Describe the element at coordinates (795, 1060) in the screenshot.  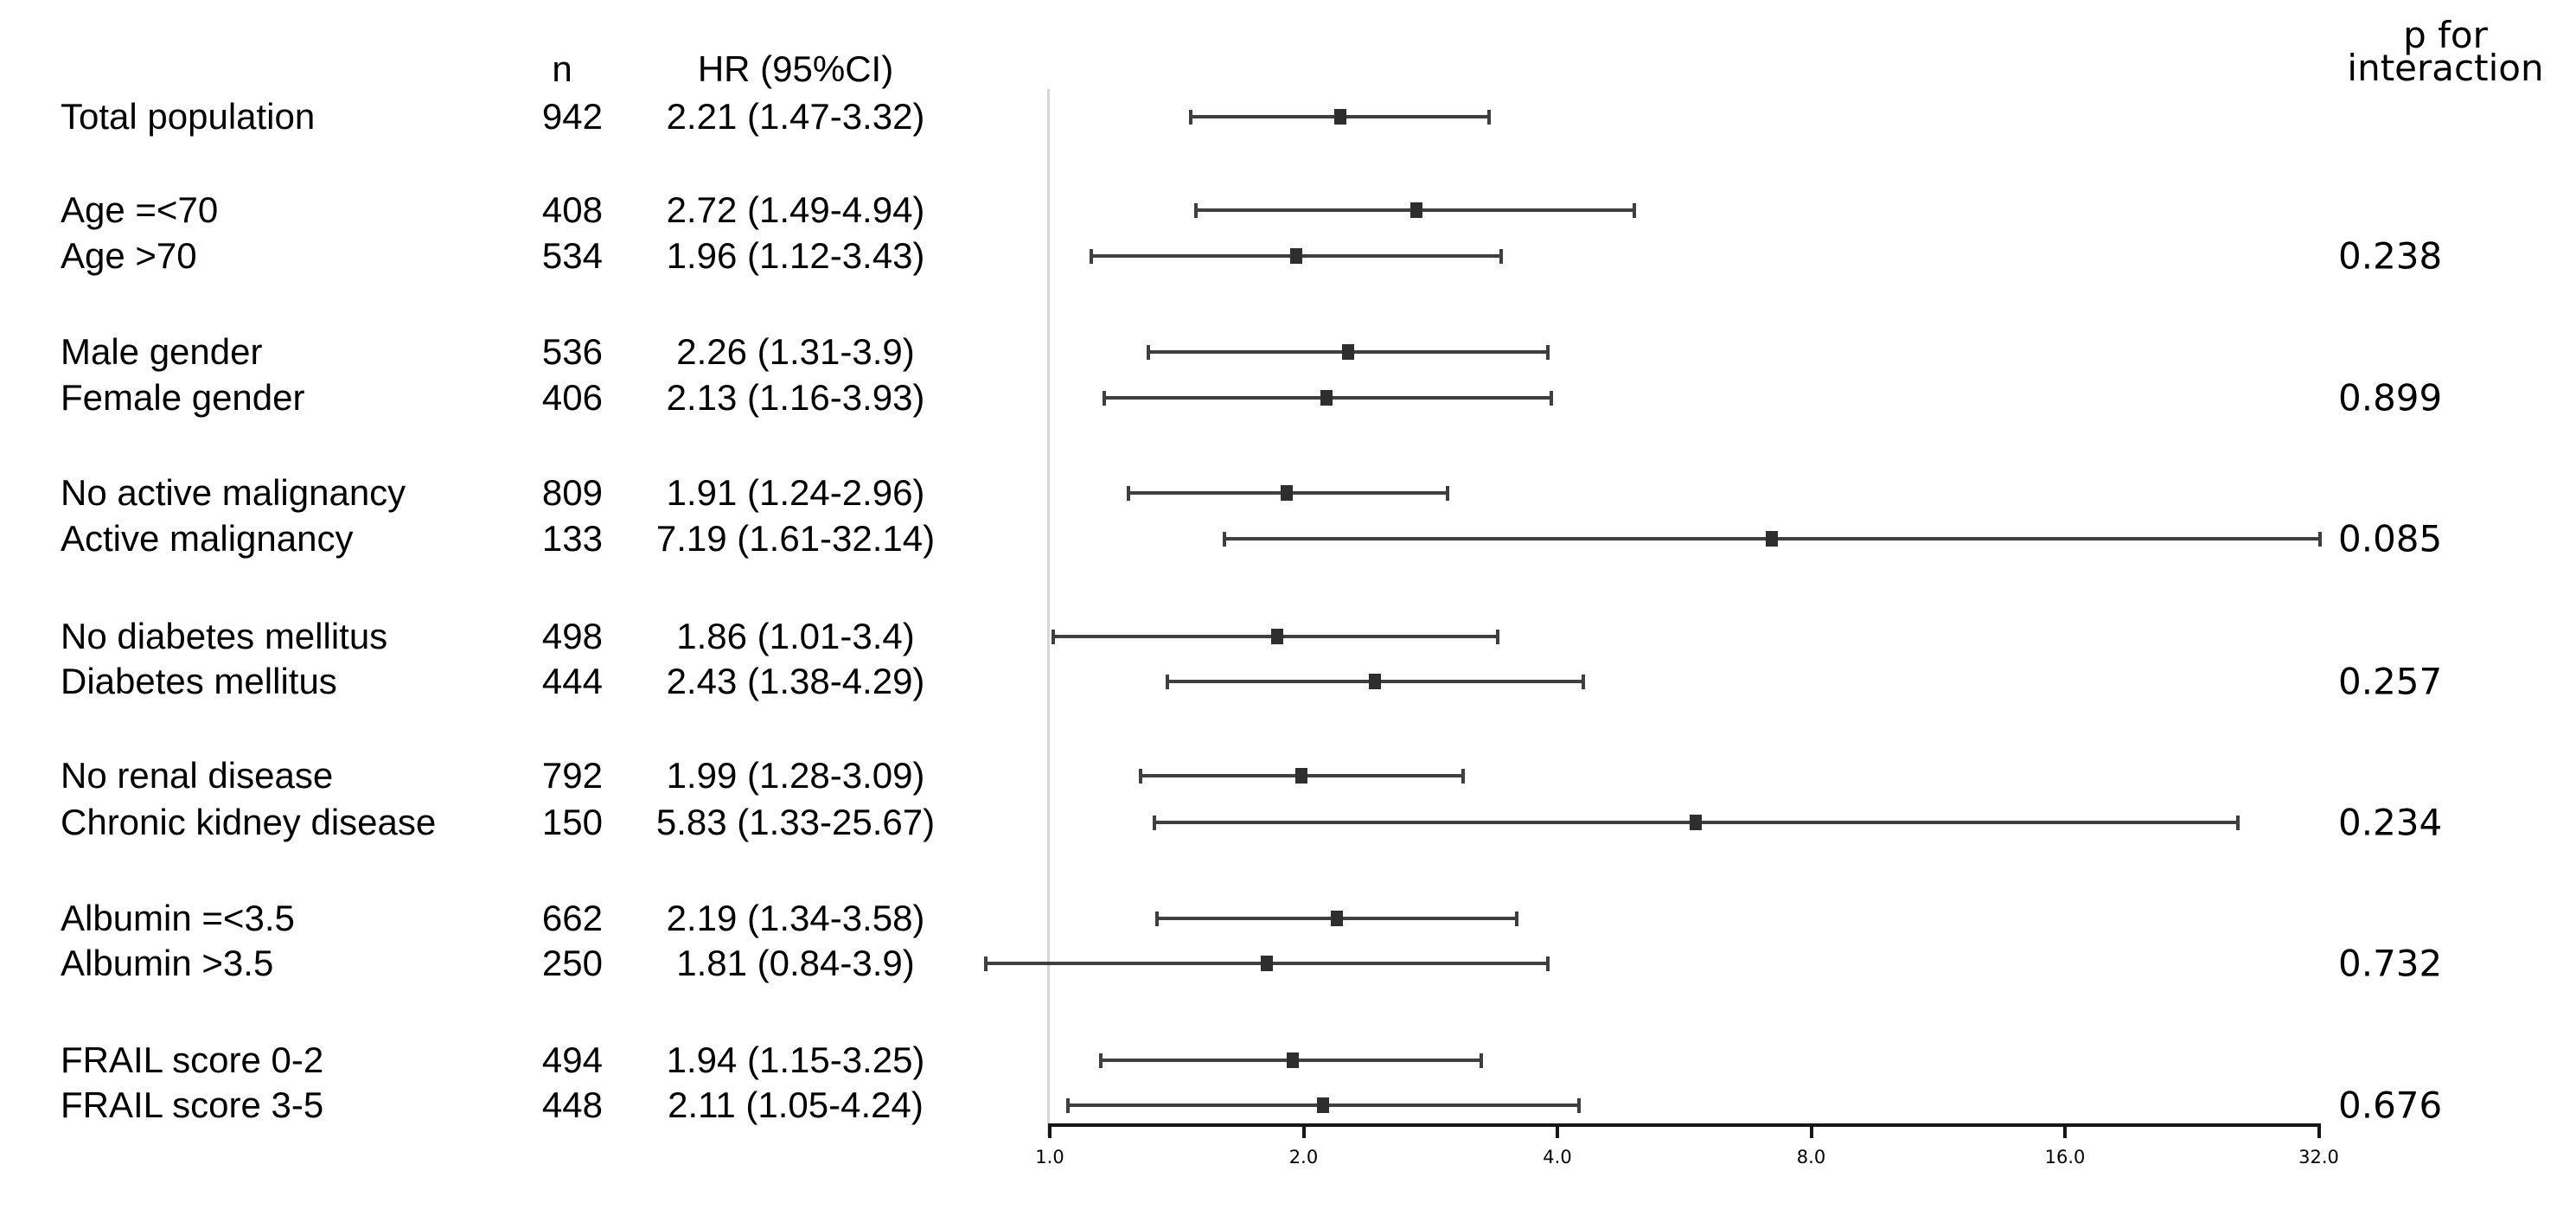
I see `row-hr-ci-text: 1.94 (1.15-3.25)` at that location.